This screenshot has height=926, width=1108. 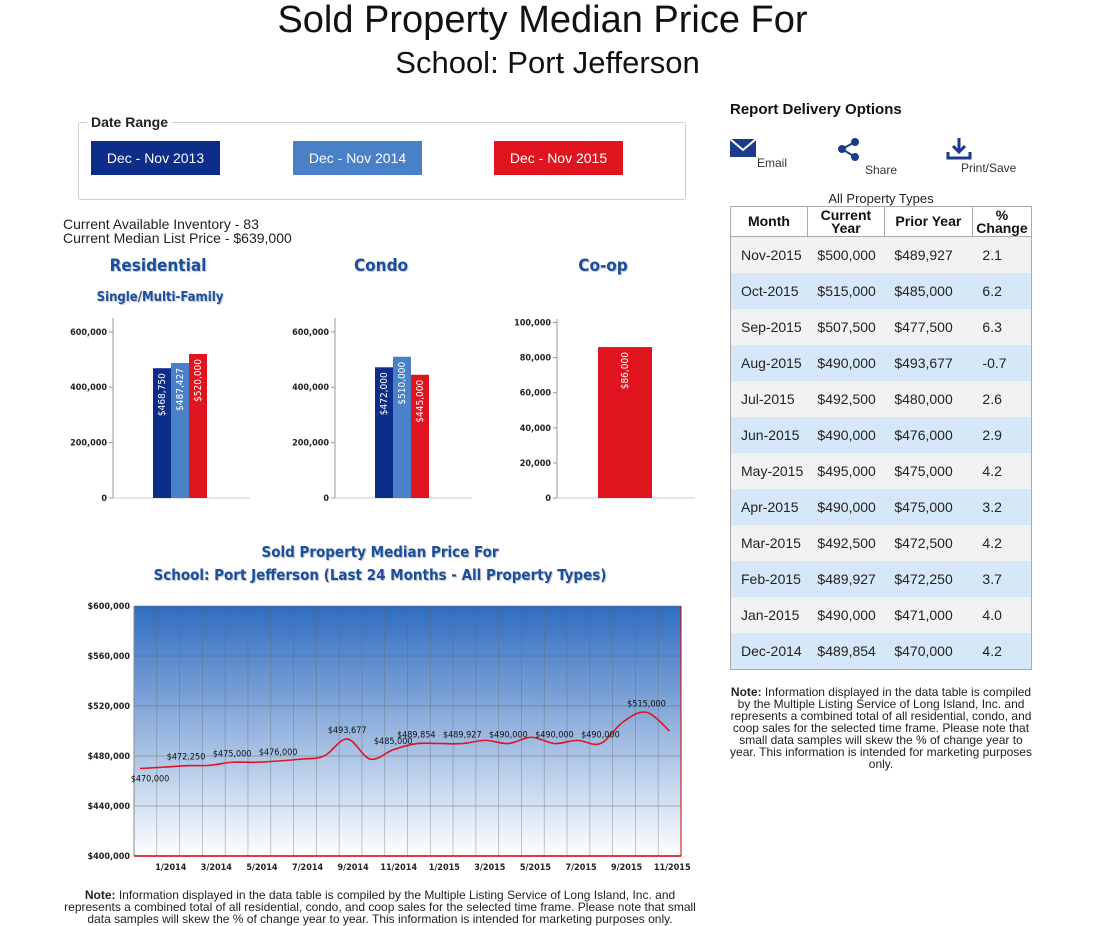 I want to click on print-save-label: Print/Save, so click(x=989, y=168).